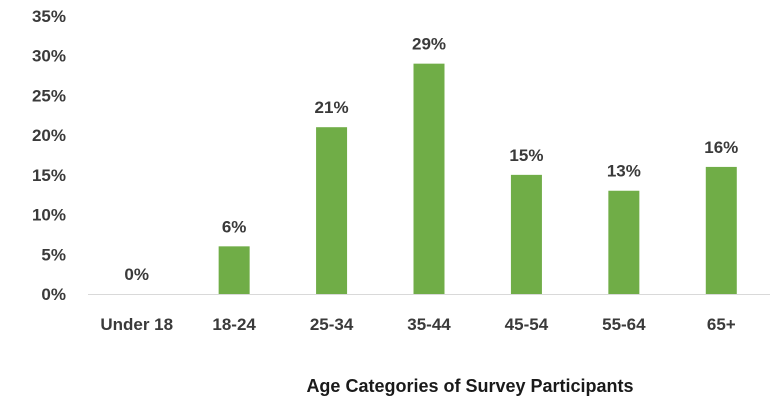  I want to click on data-label: 13%, so click(624, 171).